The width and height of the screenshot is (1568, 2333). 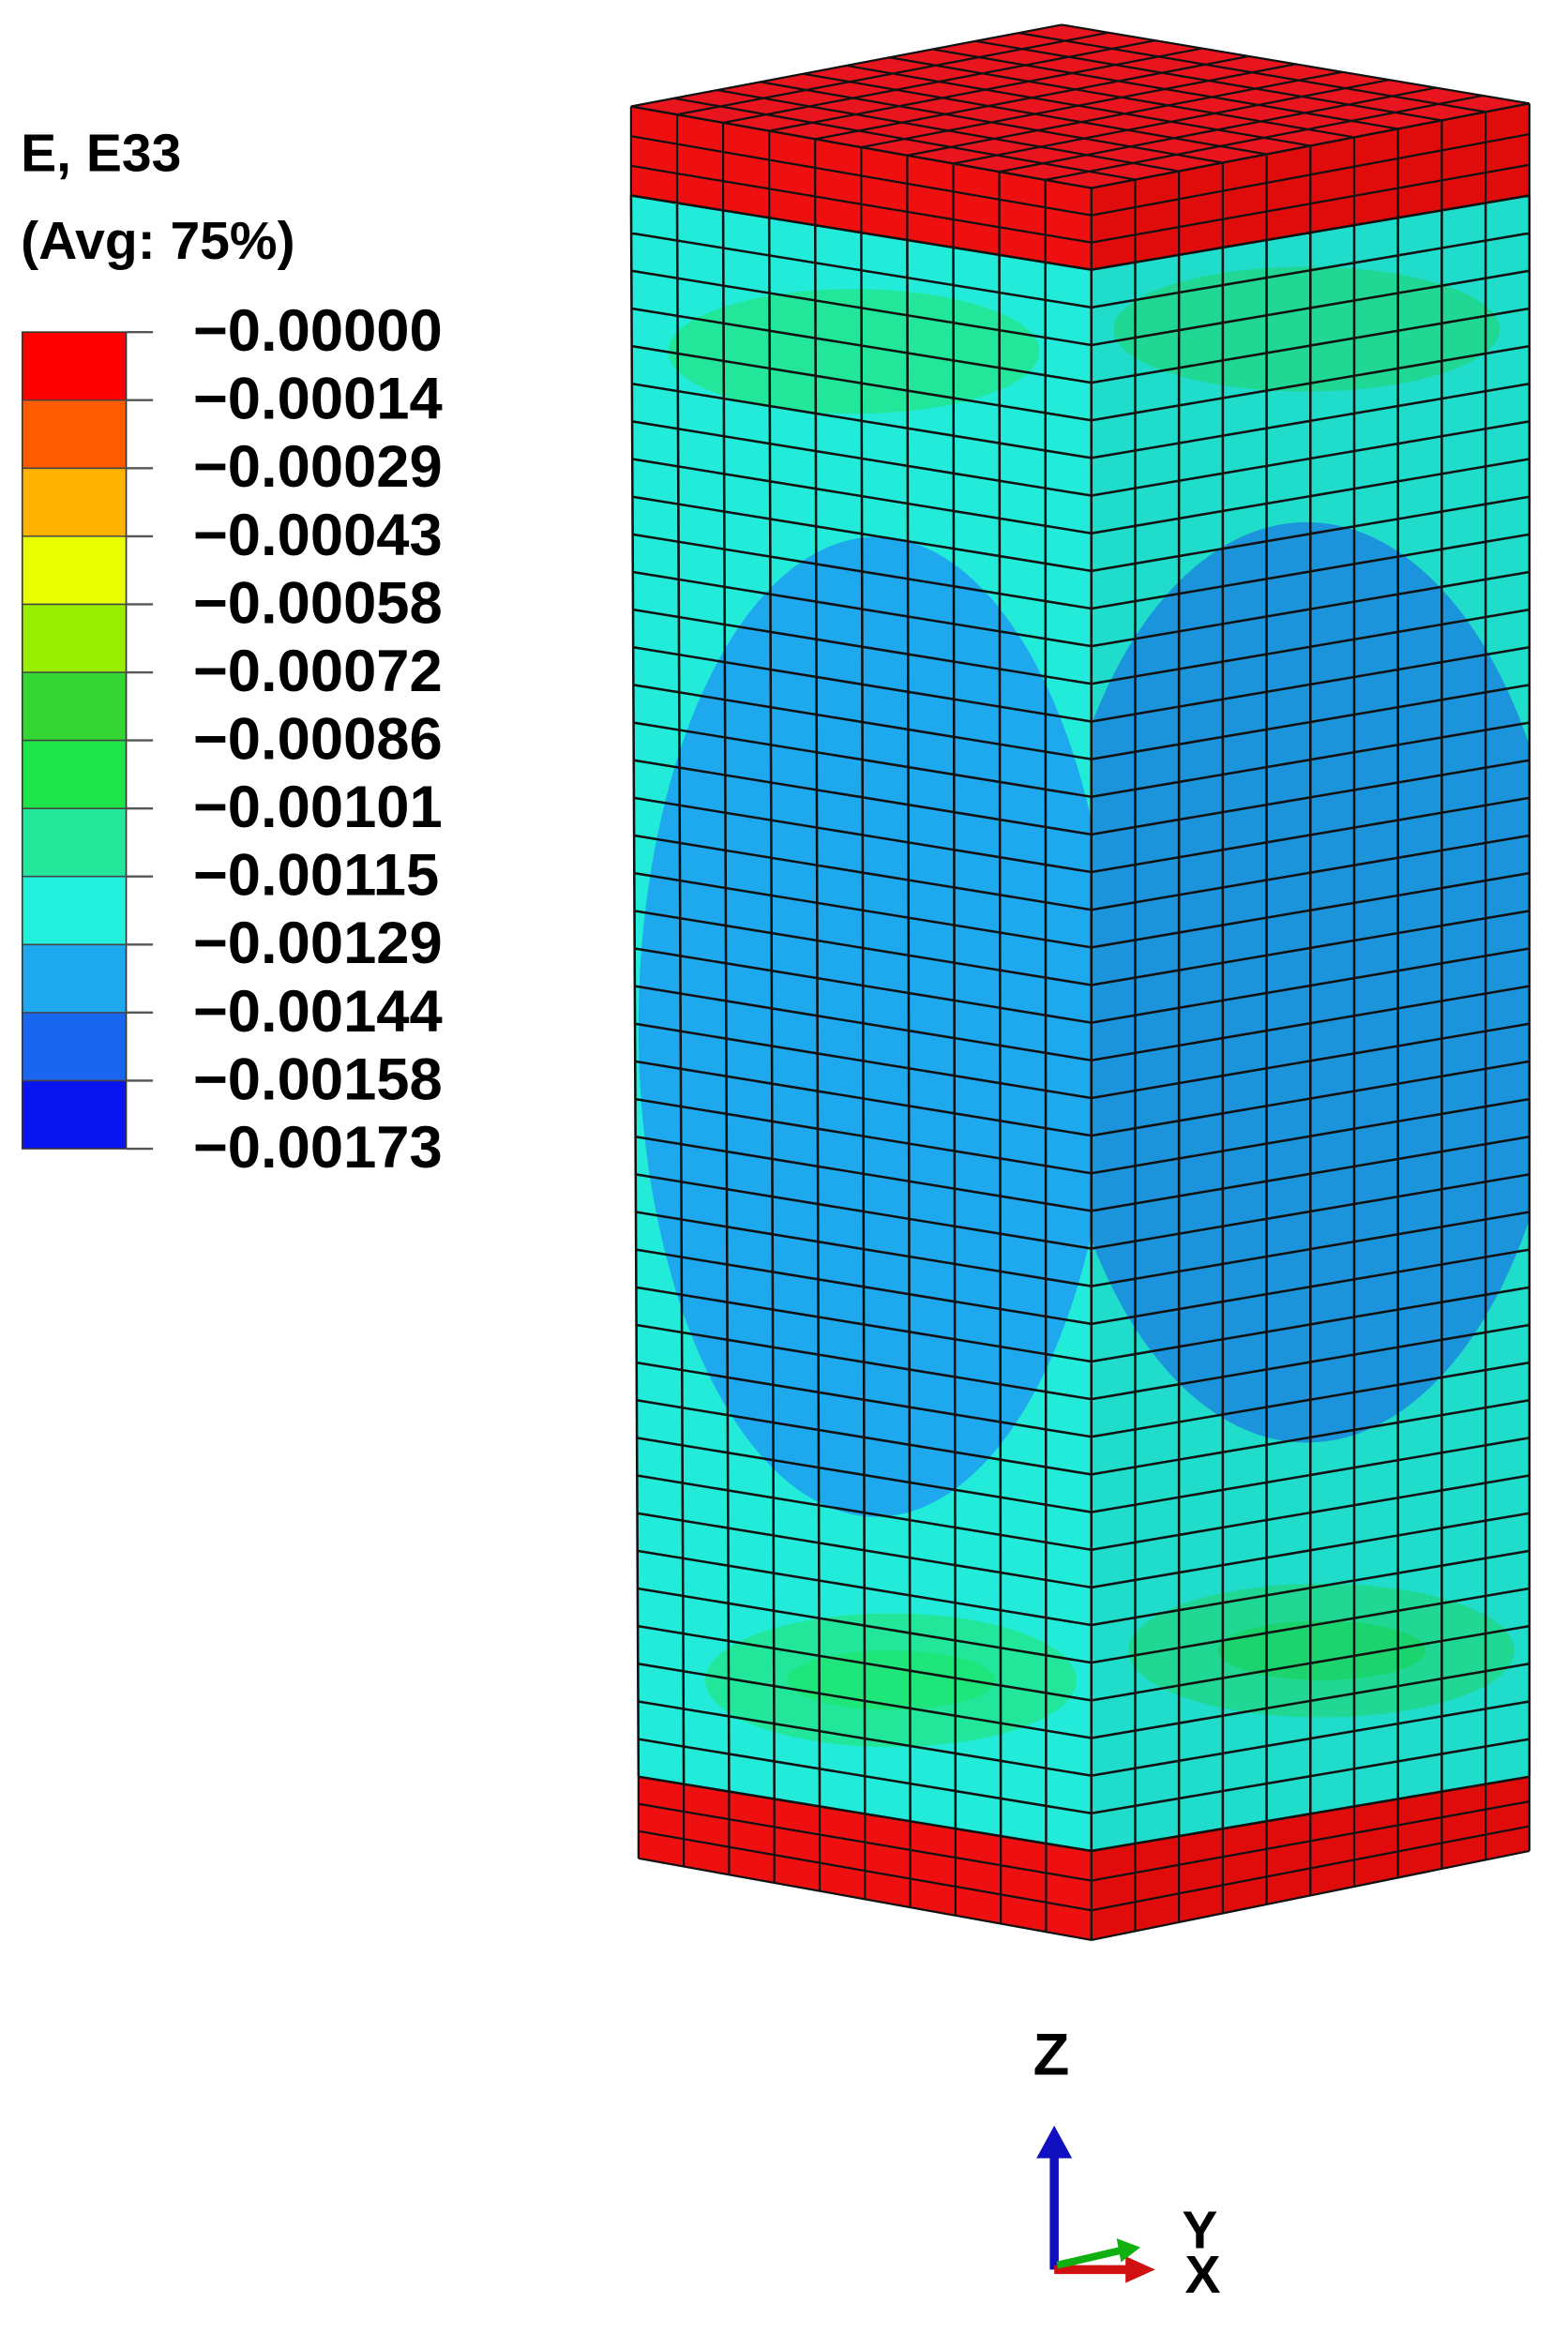 What do you see at coordinates (318, 1012) in the screenshot?
I see `legend-label: −0.00144` at bounding box center [318, 1012].